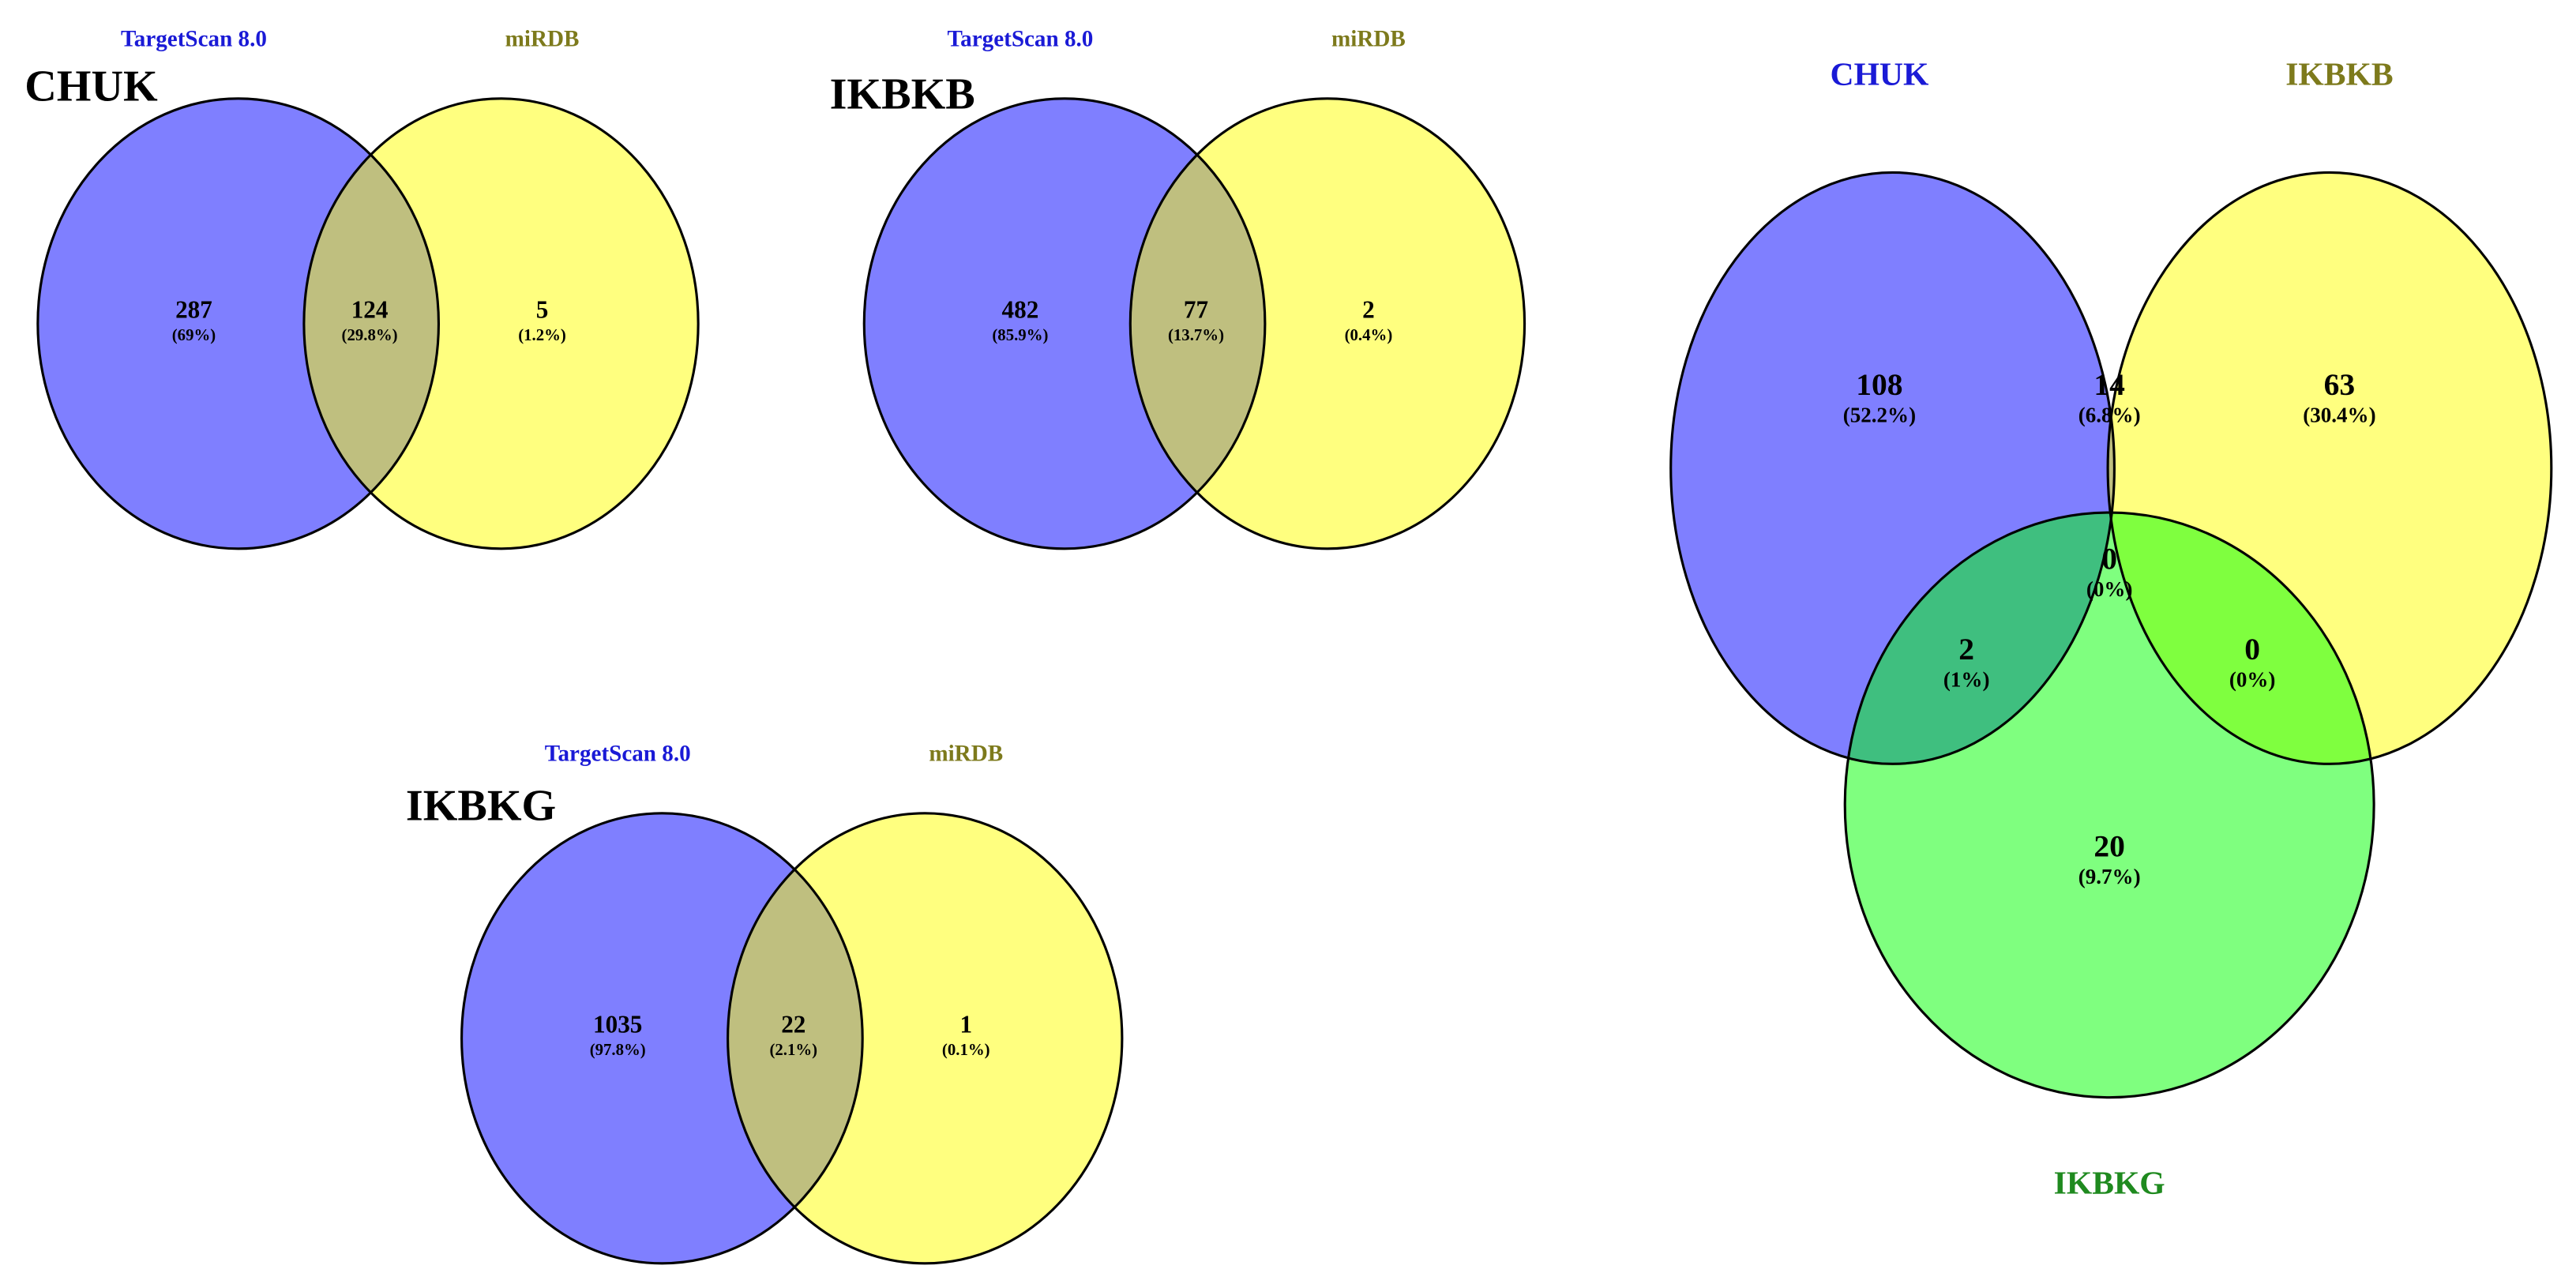 The width and height of the screenshot is (2576, 1288). Describe the element at coordinates (91, 86) in the screenshot. I see `venn-title: CHUK` at that location.